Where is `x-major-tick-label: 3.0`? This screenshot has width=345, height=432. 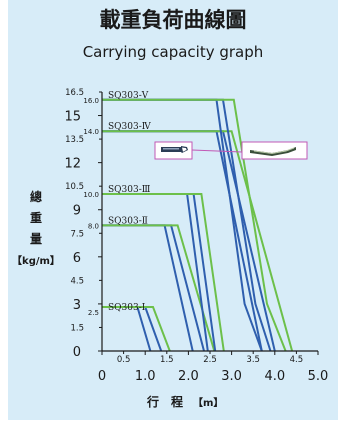 x-major-tick-label: 3.0 is located at coordinates (231, 376).